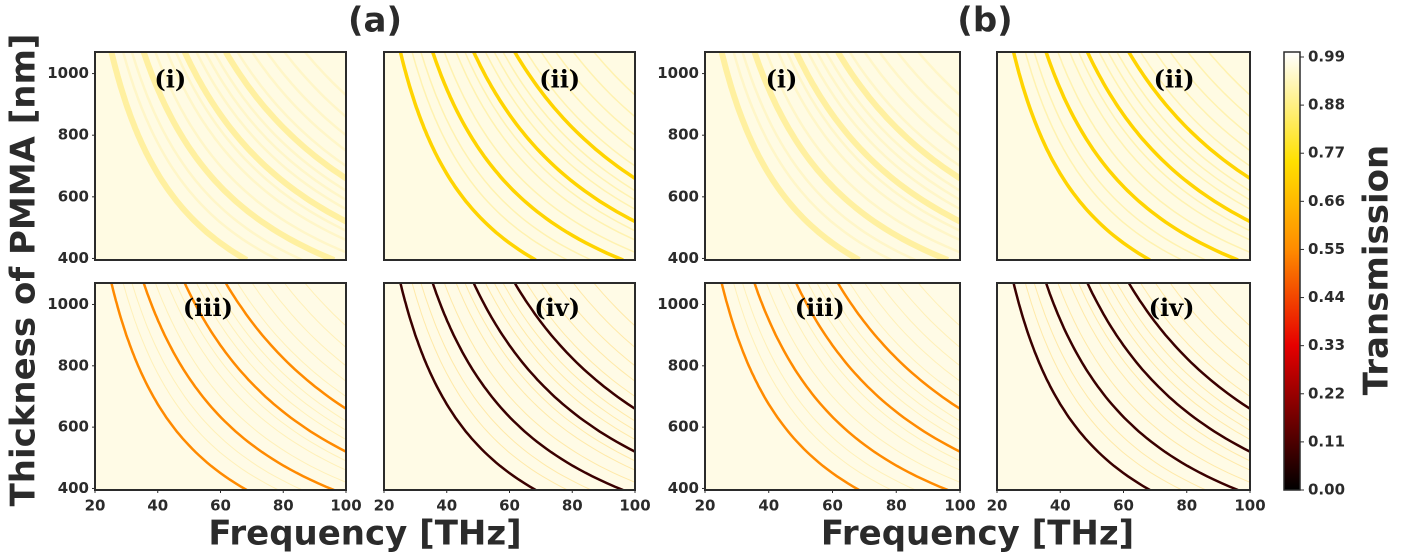  I want to click on panel-label: (ii), so click(1174, 78).